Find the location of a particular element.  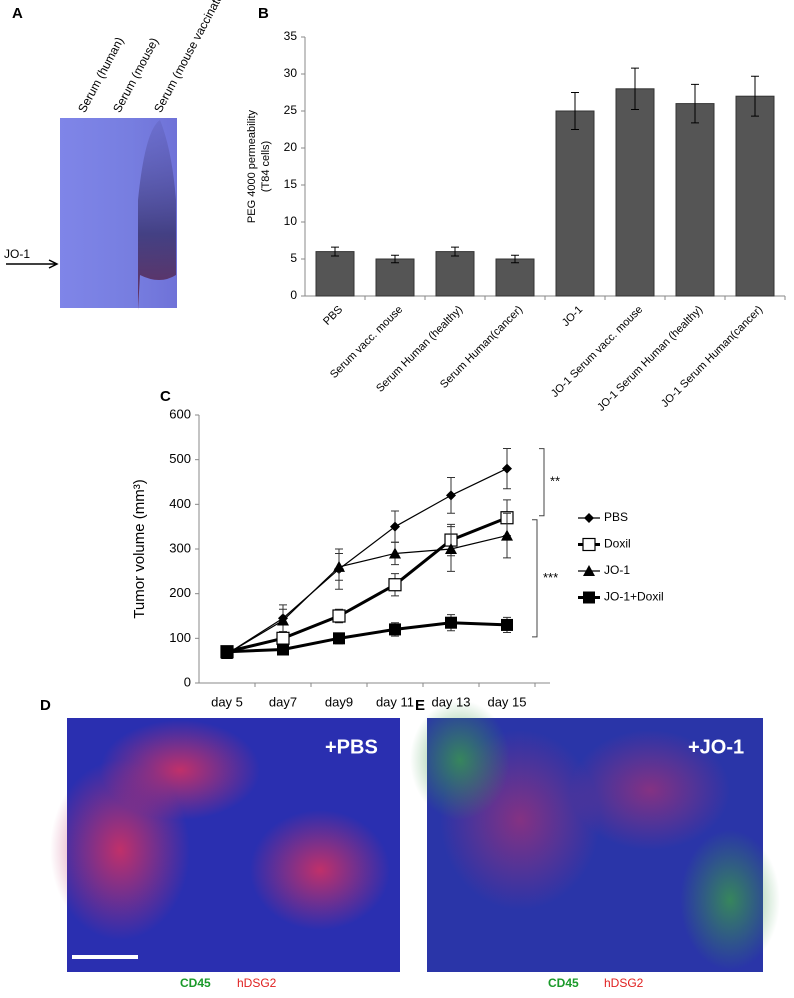

x-tick-label: day 15 is located at coordinates (506, 701).